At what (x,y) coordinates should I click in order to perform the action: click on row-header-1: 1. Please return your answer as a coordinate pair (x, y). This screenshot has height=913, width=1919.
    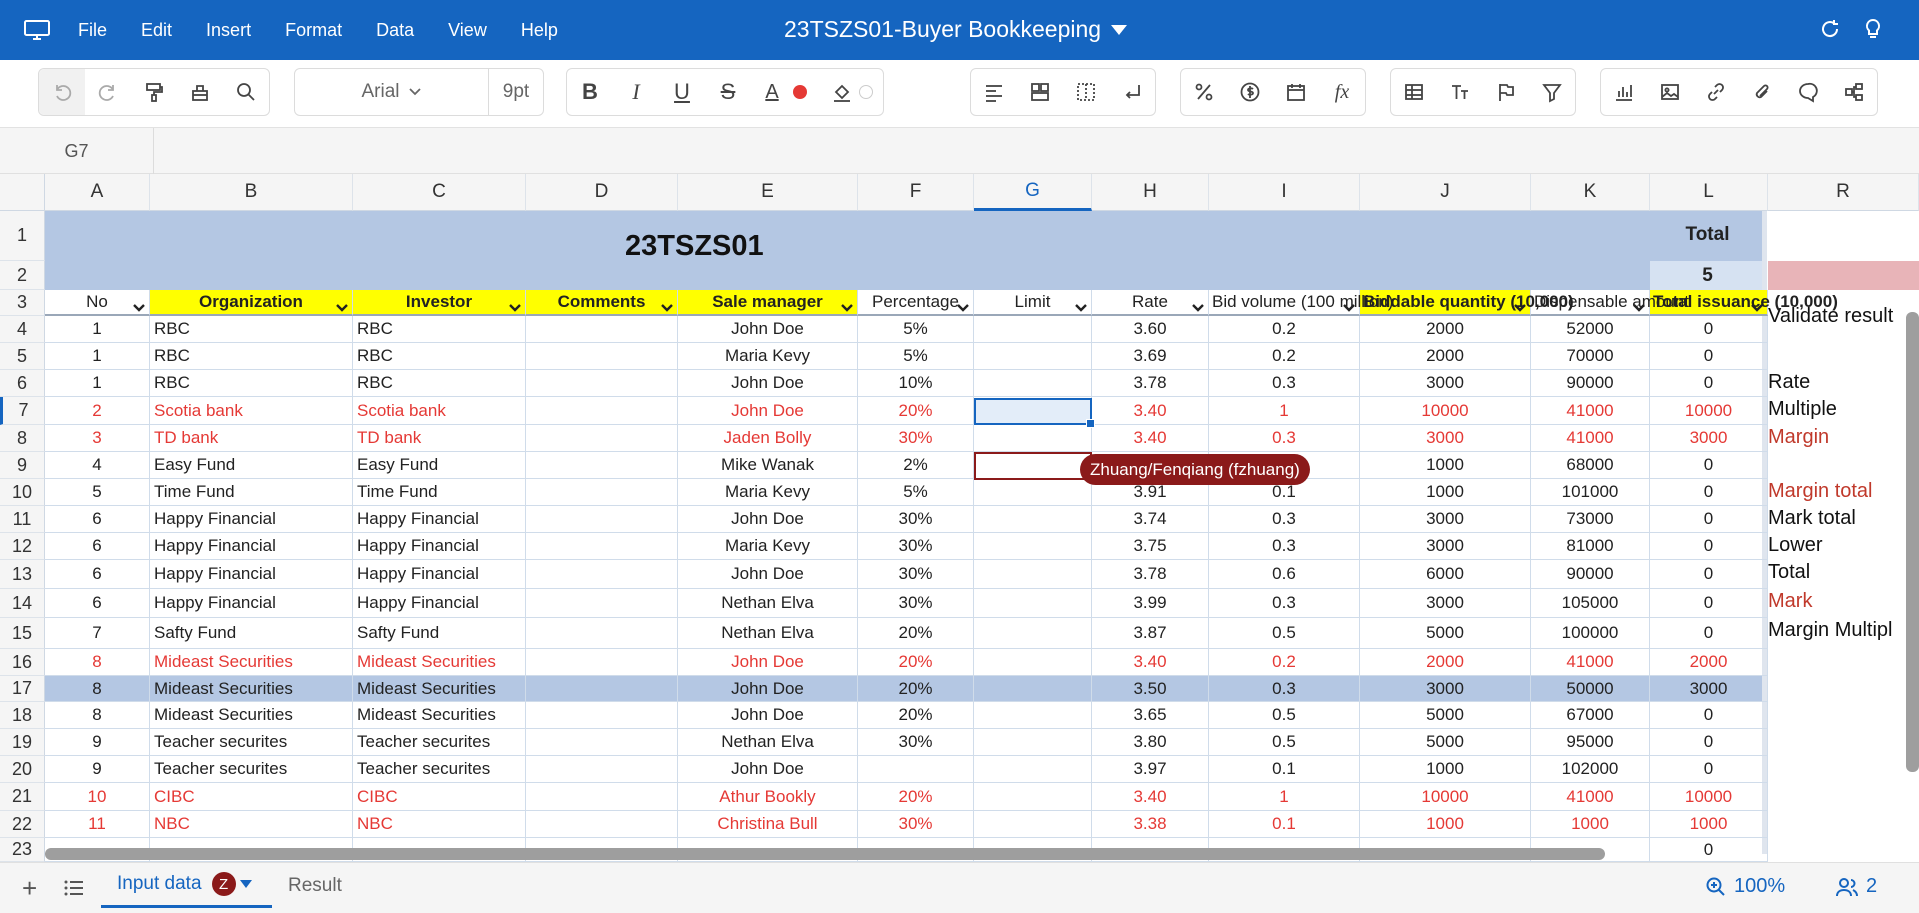
    Looking at the image, I should click on (22, 236).